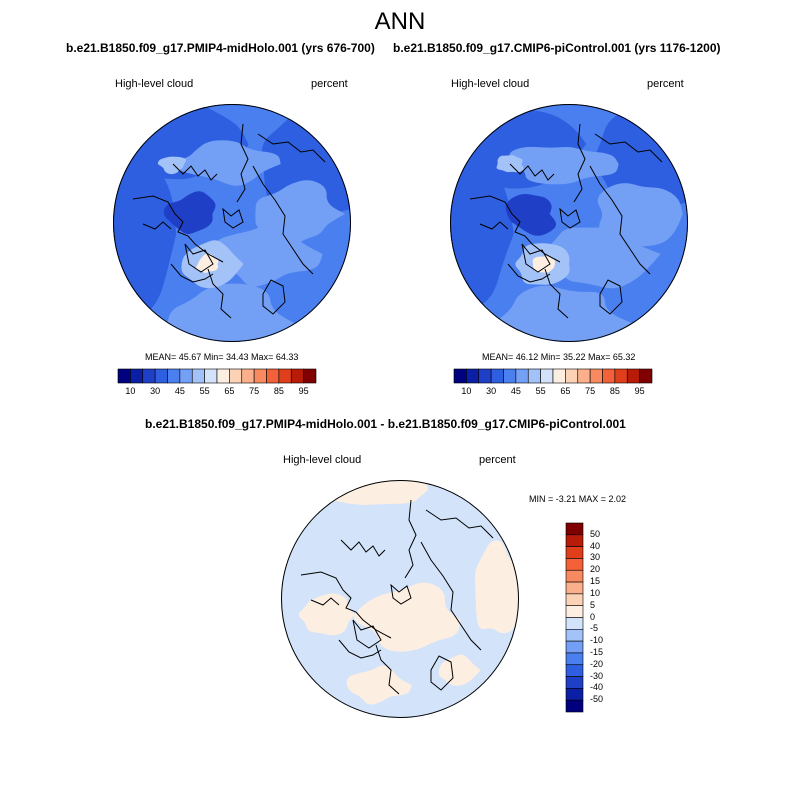 This screenshot has width=800, height=800. Describe the element at coordinates (595, 533) in the screenshot. I see `colorbar-tick-label: 50` at that location.